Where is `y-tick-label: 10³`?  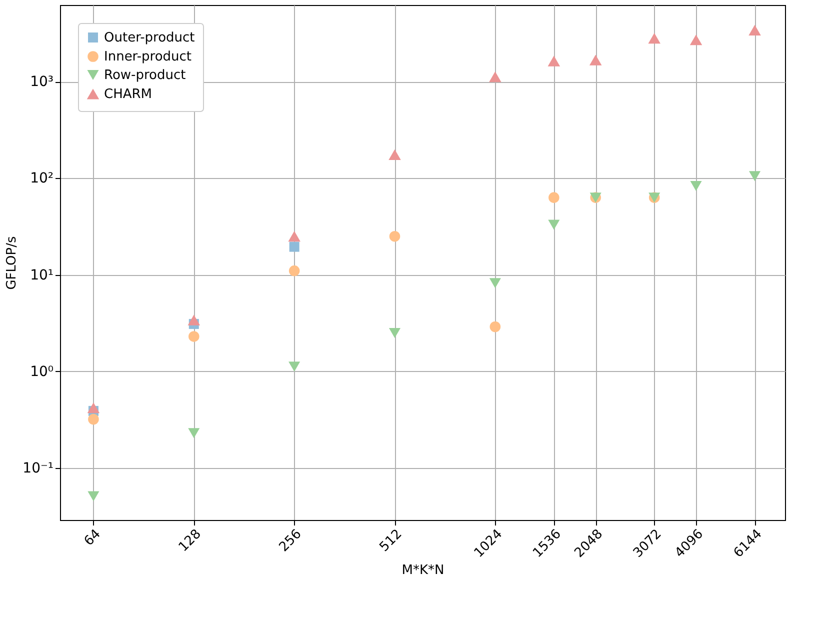 y-tick-label: 10³ is located at coordinates (42, 82).